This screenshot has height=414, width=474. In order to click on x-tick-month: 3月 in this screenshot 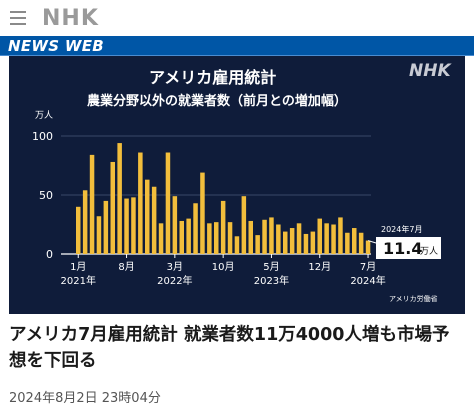, I will do `click(175, 267)`.